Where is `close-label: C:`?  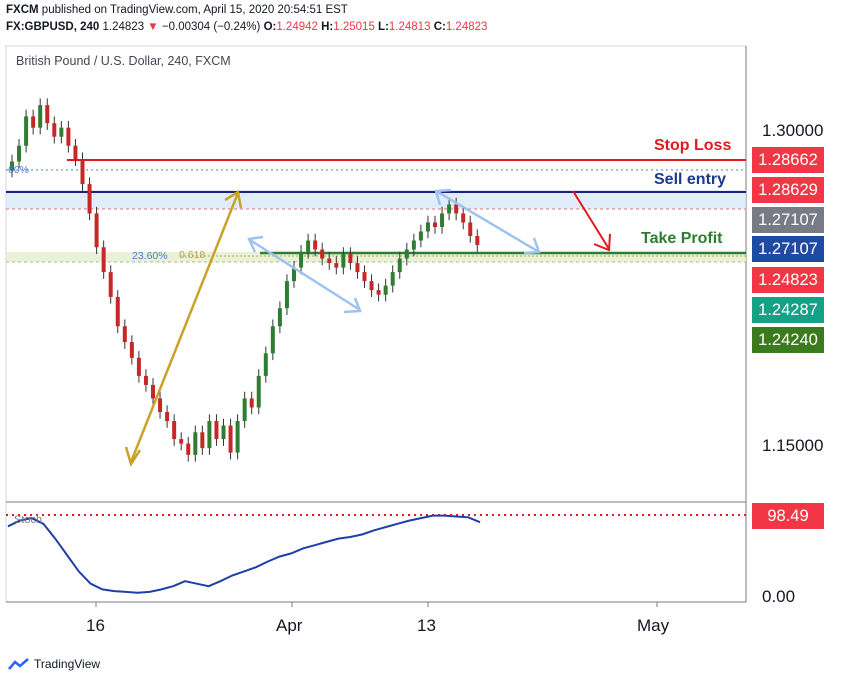
close-label: C: is located at coordinates (439, 27).